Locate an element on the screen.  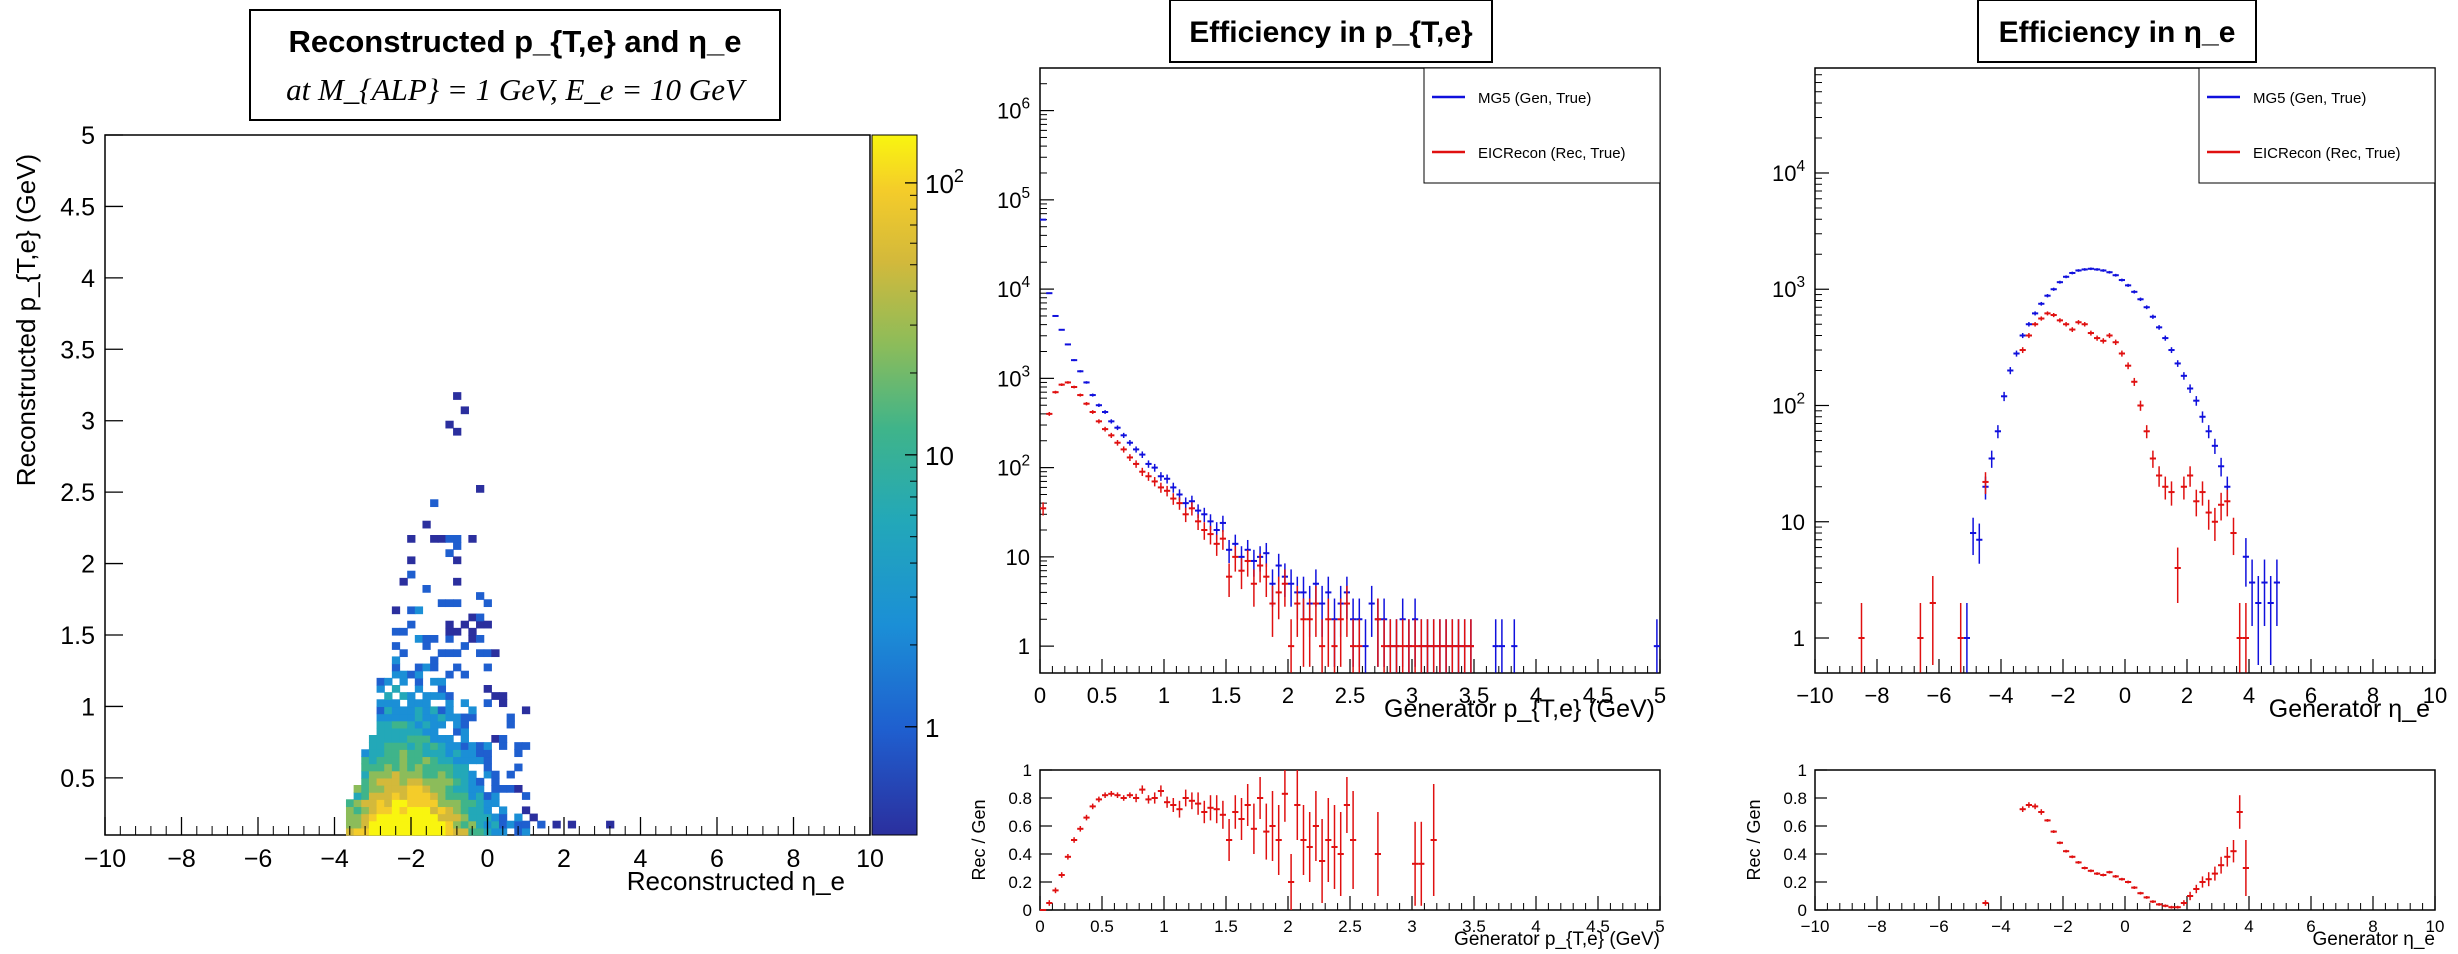
y-tick-label: 10⁴ is located at coordinates (1788, 172).